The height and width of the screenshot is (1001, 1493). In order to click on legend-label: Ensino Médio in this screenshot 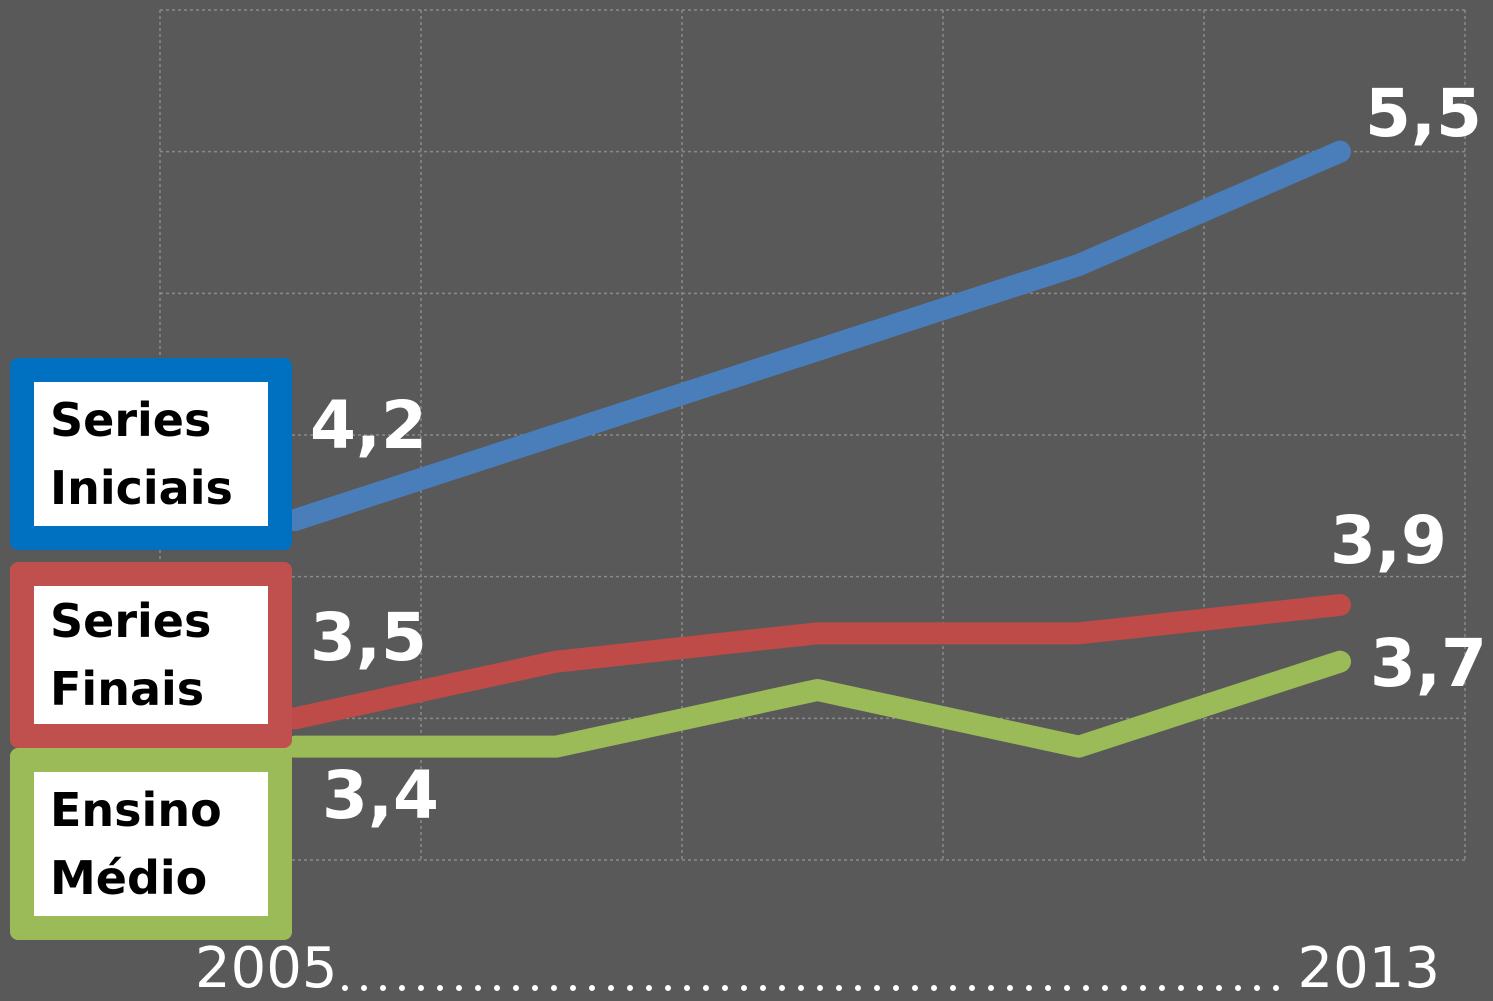, I will do `click(136, 844)`.